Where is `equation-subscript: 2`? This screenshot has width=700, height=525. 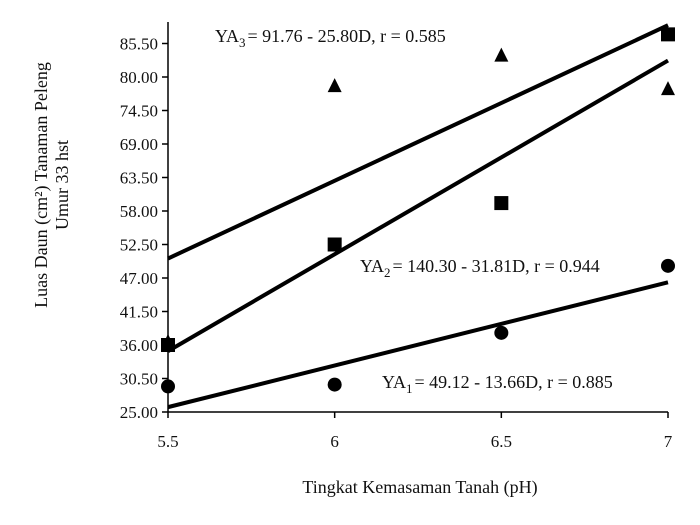 equation-subscript: 2 is located at coordinates (387, 272).